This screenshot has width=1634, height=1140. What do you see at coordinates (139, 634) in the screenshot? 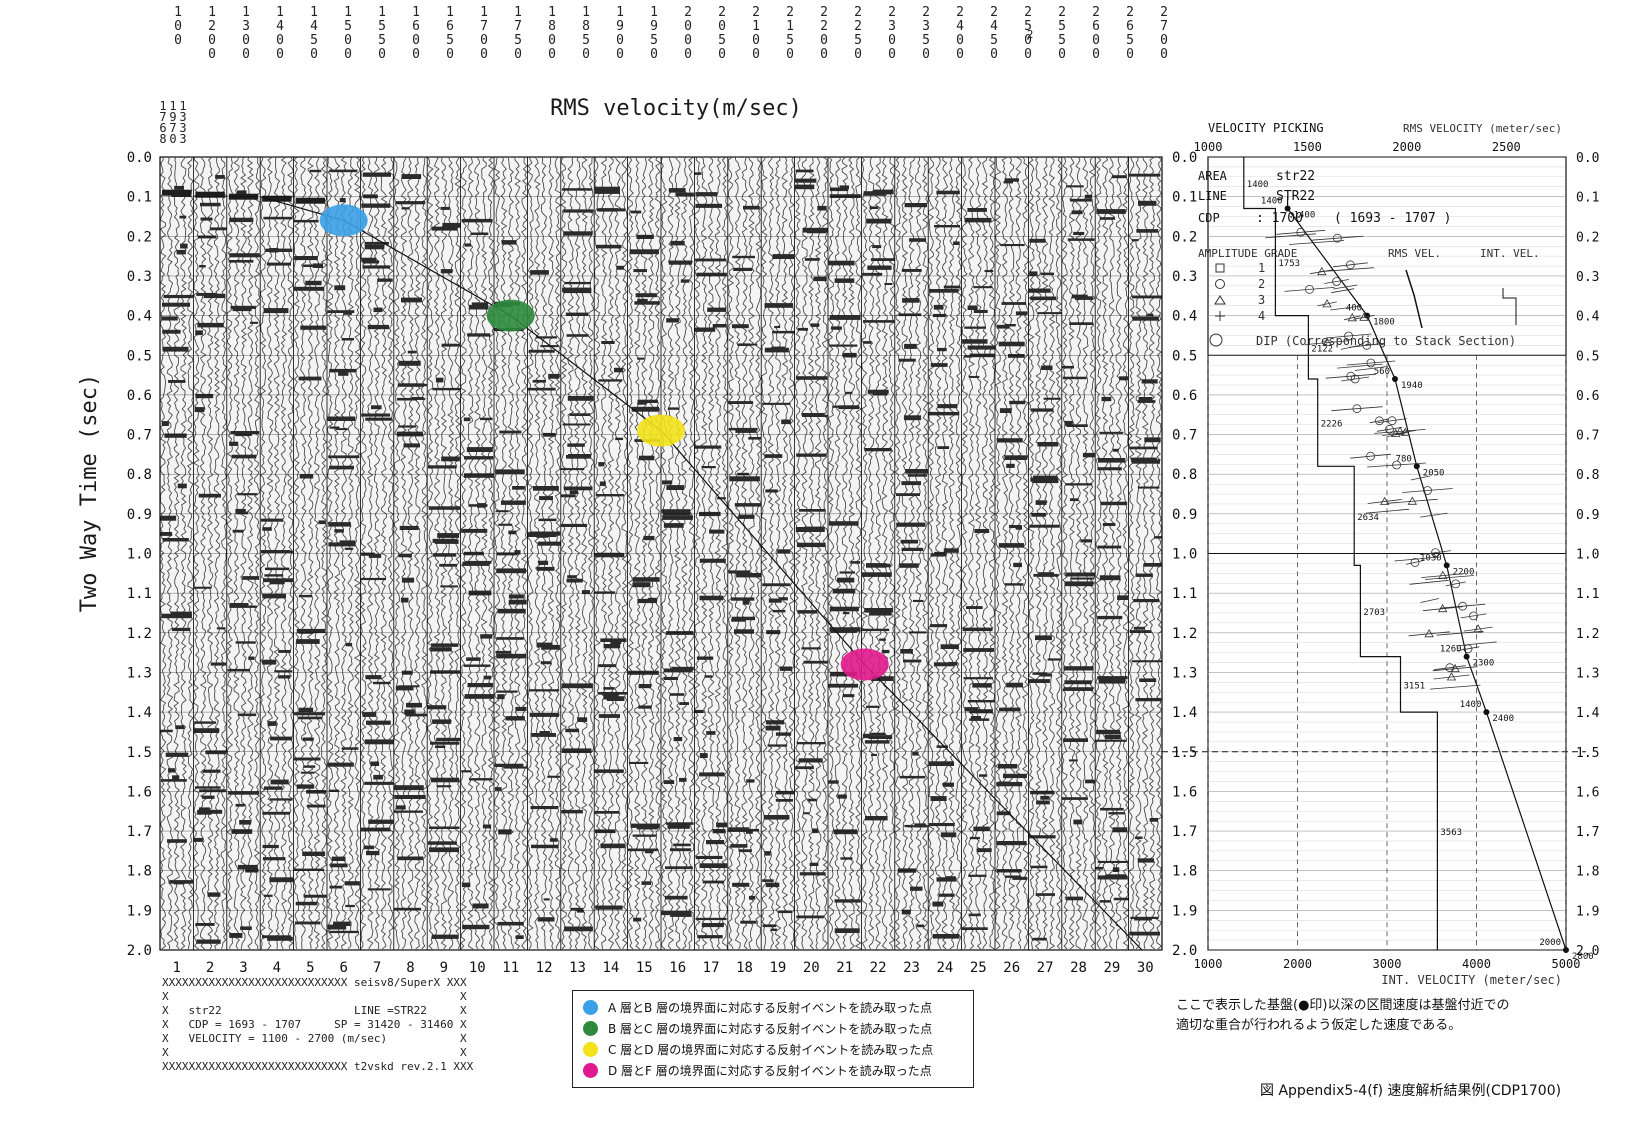
I see `y-tick-label: 1.2` at bounding box center [139, 634].